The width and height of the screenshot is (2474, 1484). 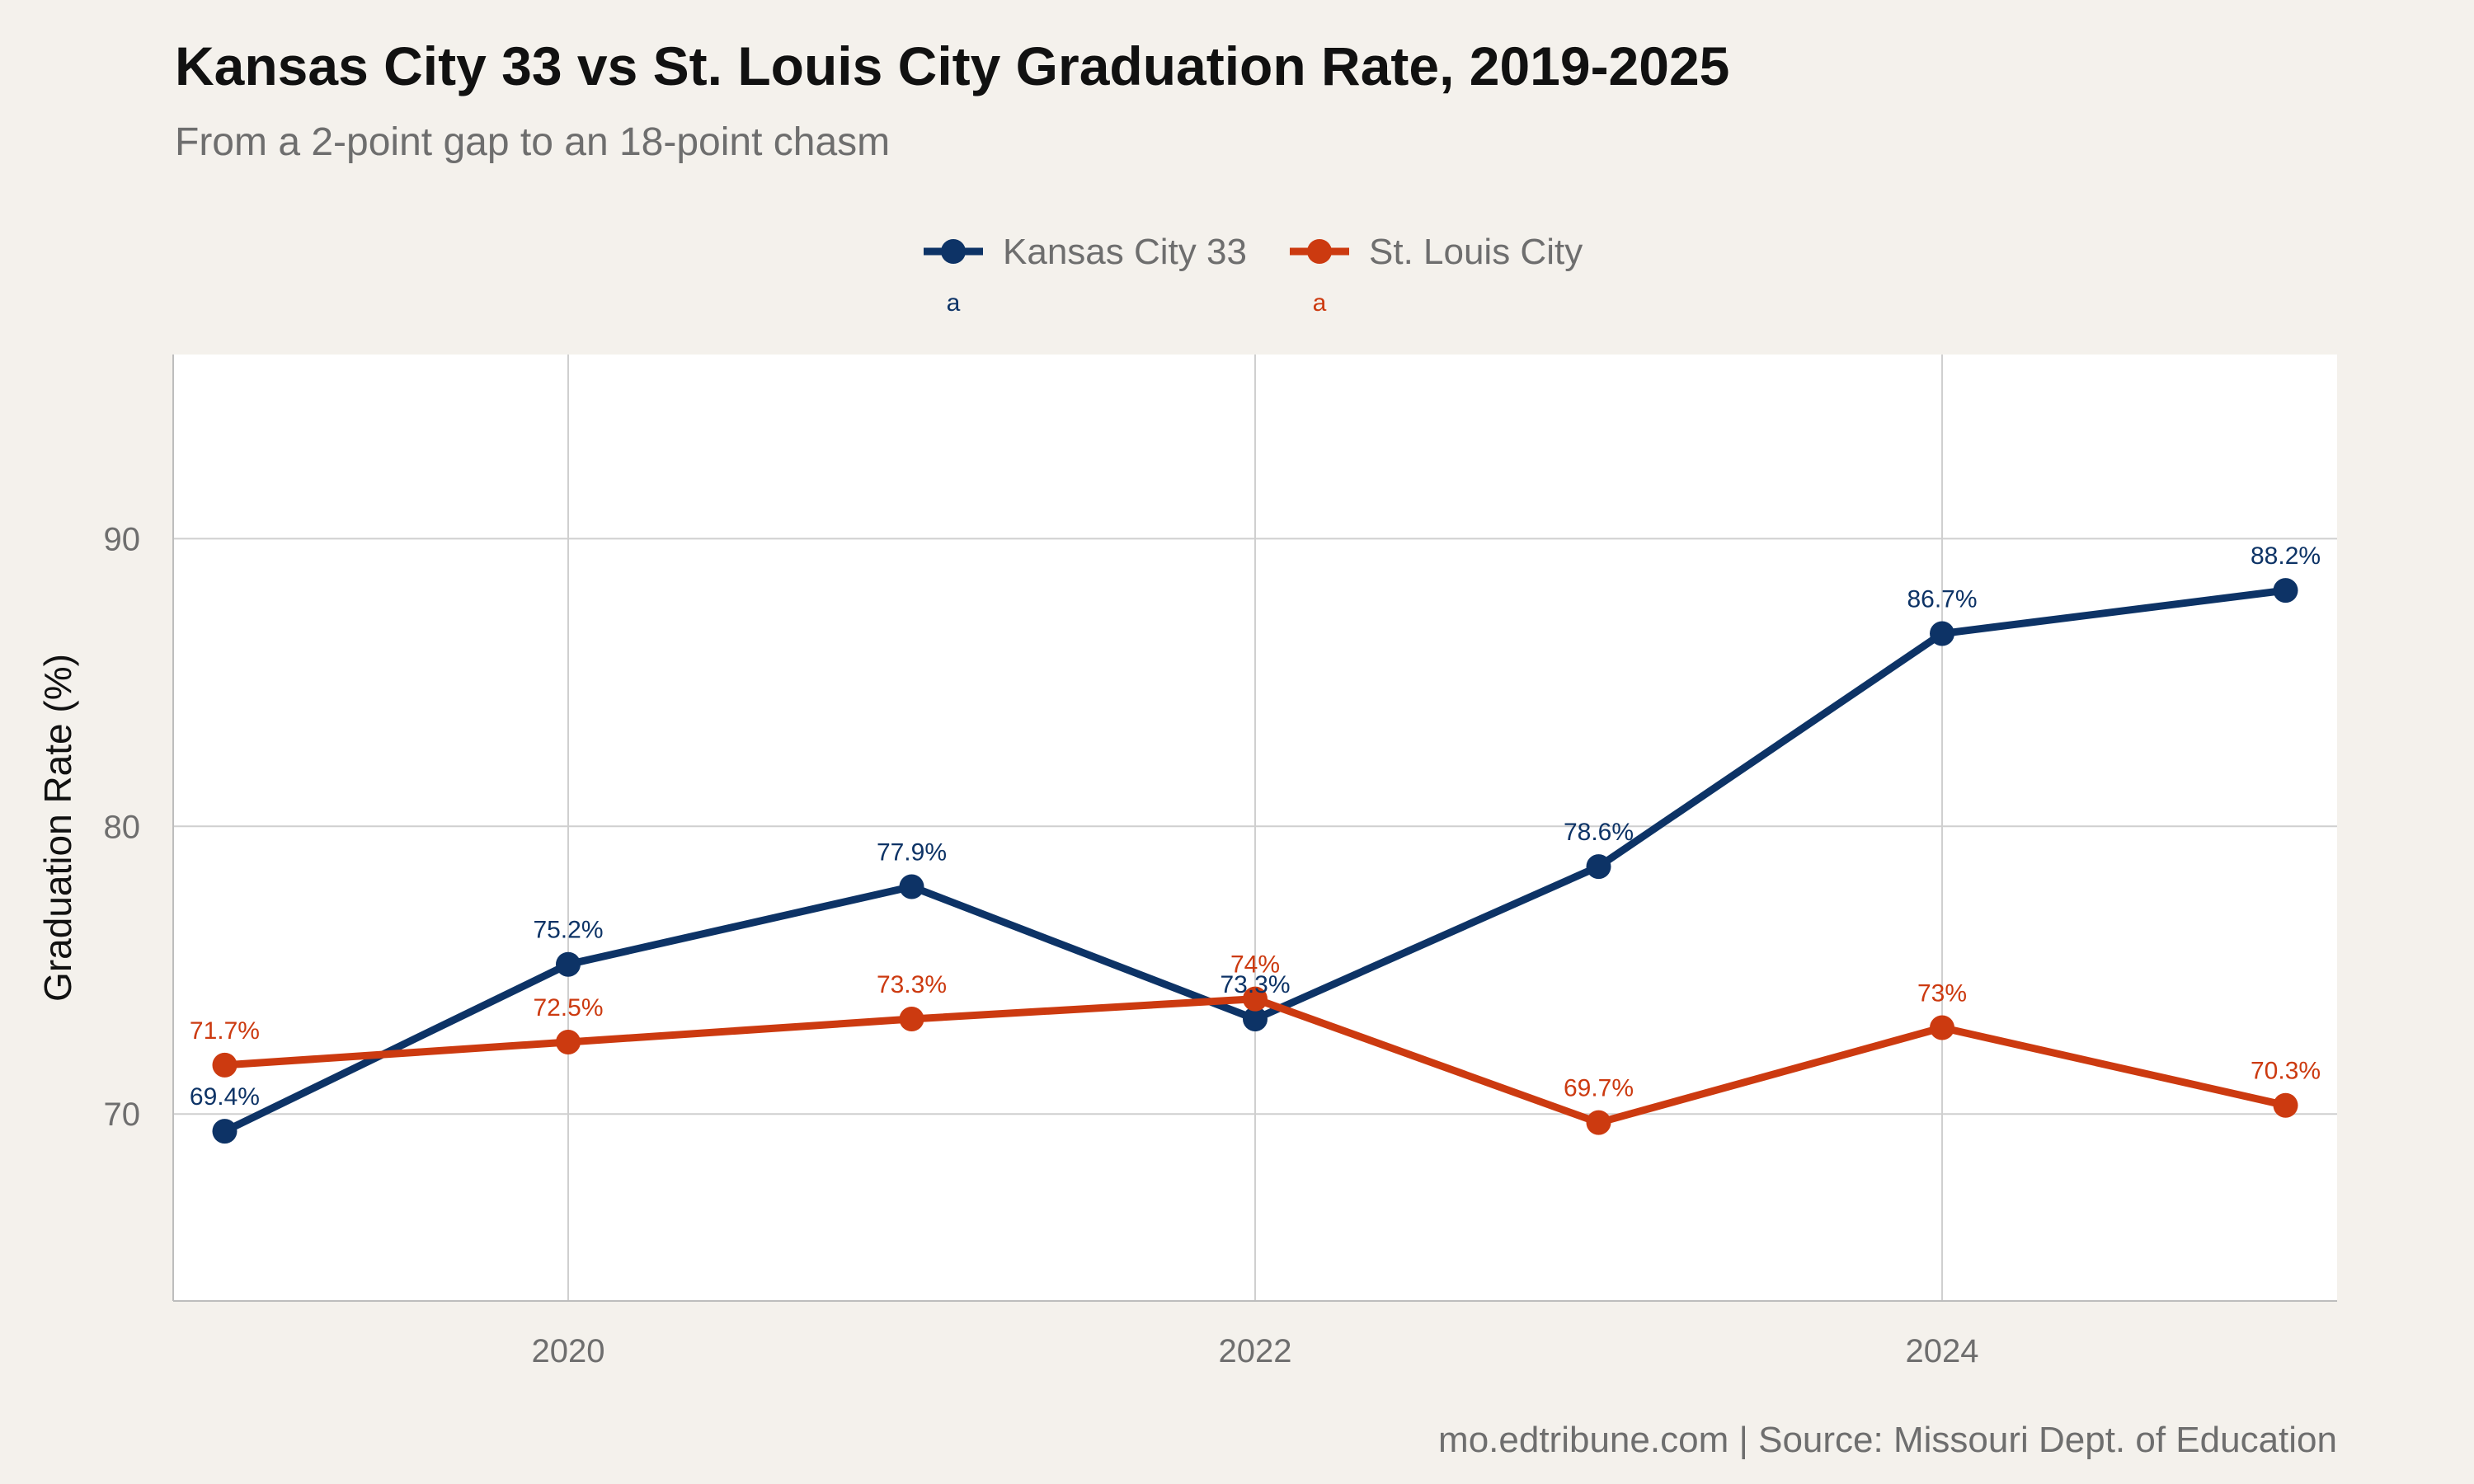 What do you see at coordinates (1942, 599) in the screenshot?
I see `data-label-kansas-city-33: 86.7%` at bounding box center [1942, 599].